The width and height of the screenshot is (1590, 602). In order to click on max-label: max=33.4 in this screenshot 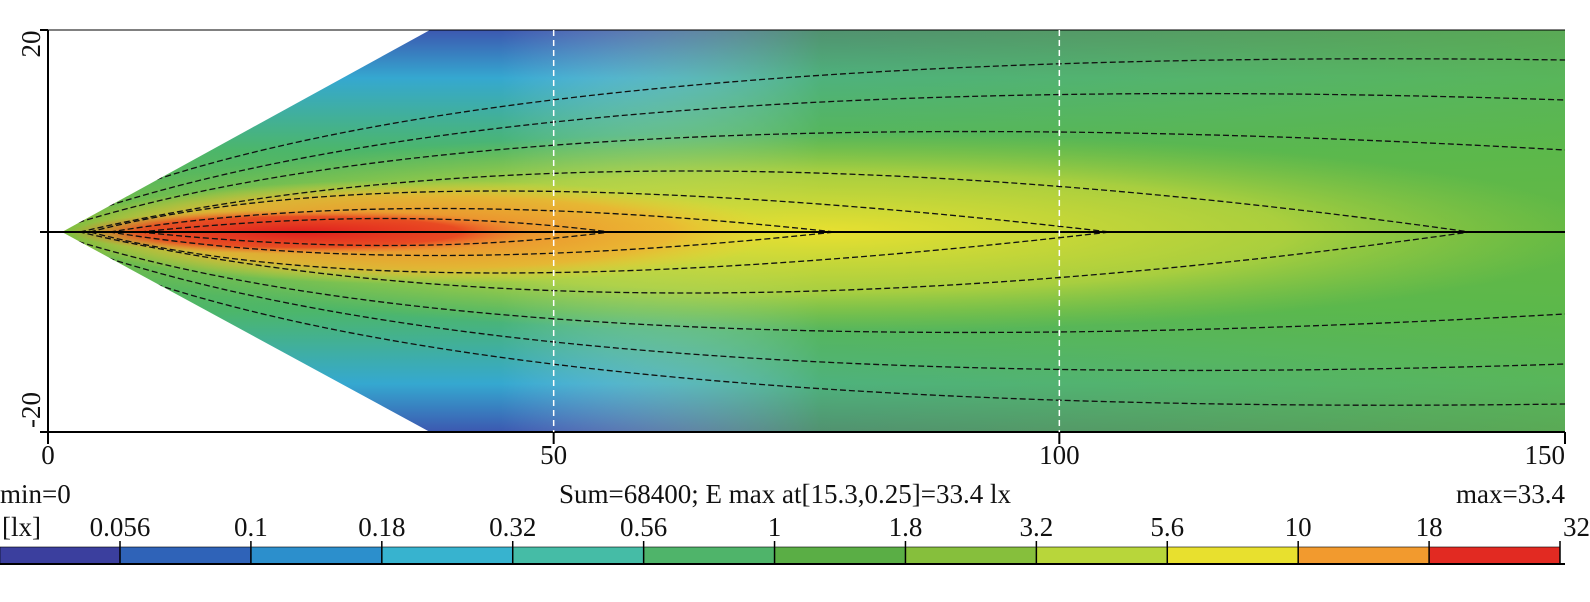, I will do `click(1510, 494)`.